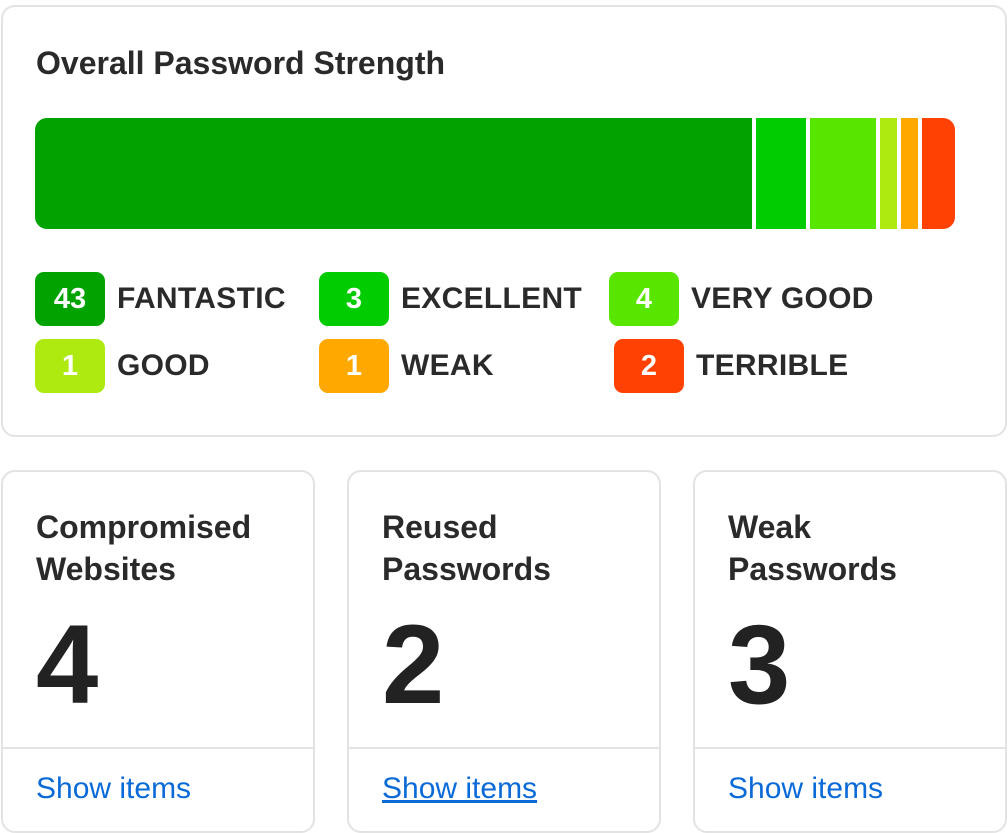 This screenshot has height=833, width=1008. Describe the element at coordinates (466, 548) in the screenshot. I see `stat-title: Reused Passwords` at that location.